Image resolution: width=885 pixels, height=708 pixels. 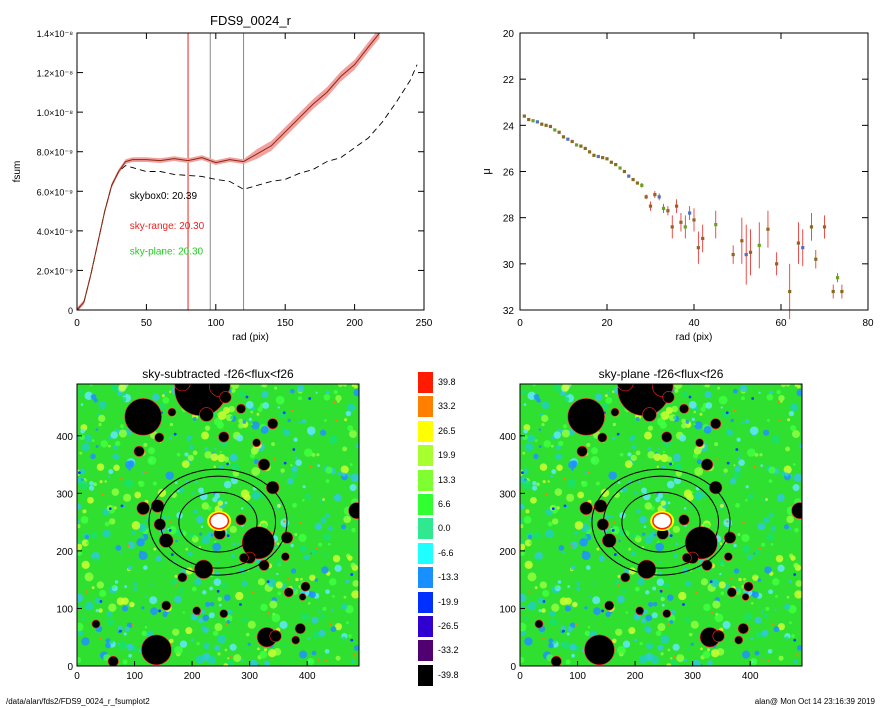 What do you see at coordinates (425, 431) in the screenshot?
I see `colorbar-swatch` at bounding box center [425, 431].